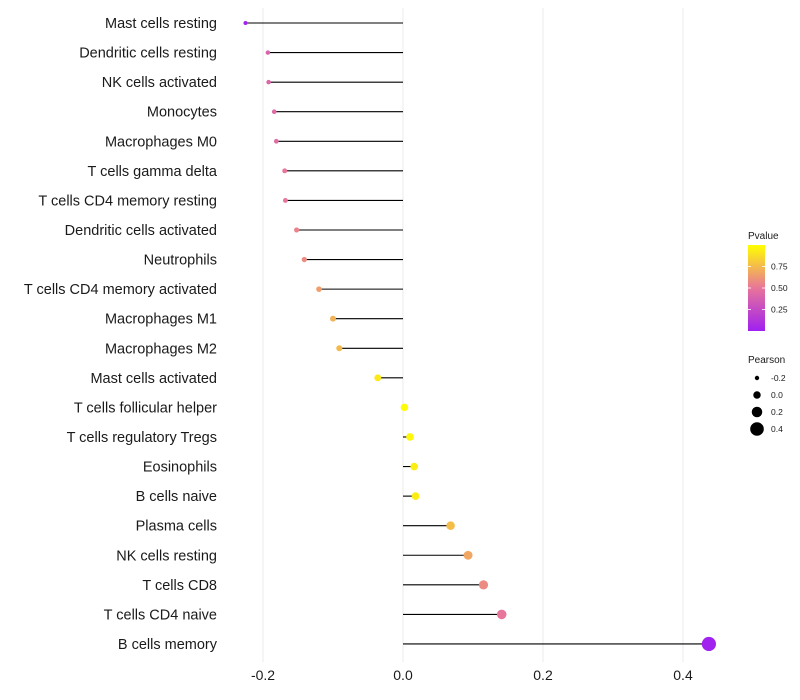 The width and height of the screenshot is (800, 700). Describe the element at coordinates (161, 142) in the screenshot. I see `category-label: Macrophages M0` at that location.